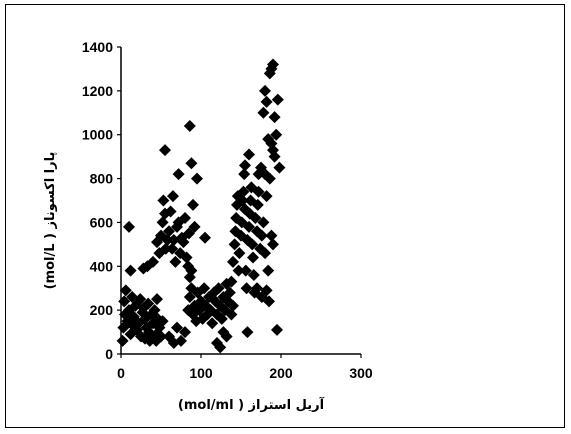  Describe the element at coordinates (50, 221) in the screenshot. I see `y-axis-label: پارا اکسوناز ( mol/L)` at that location.